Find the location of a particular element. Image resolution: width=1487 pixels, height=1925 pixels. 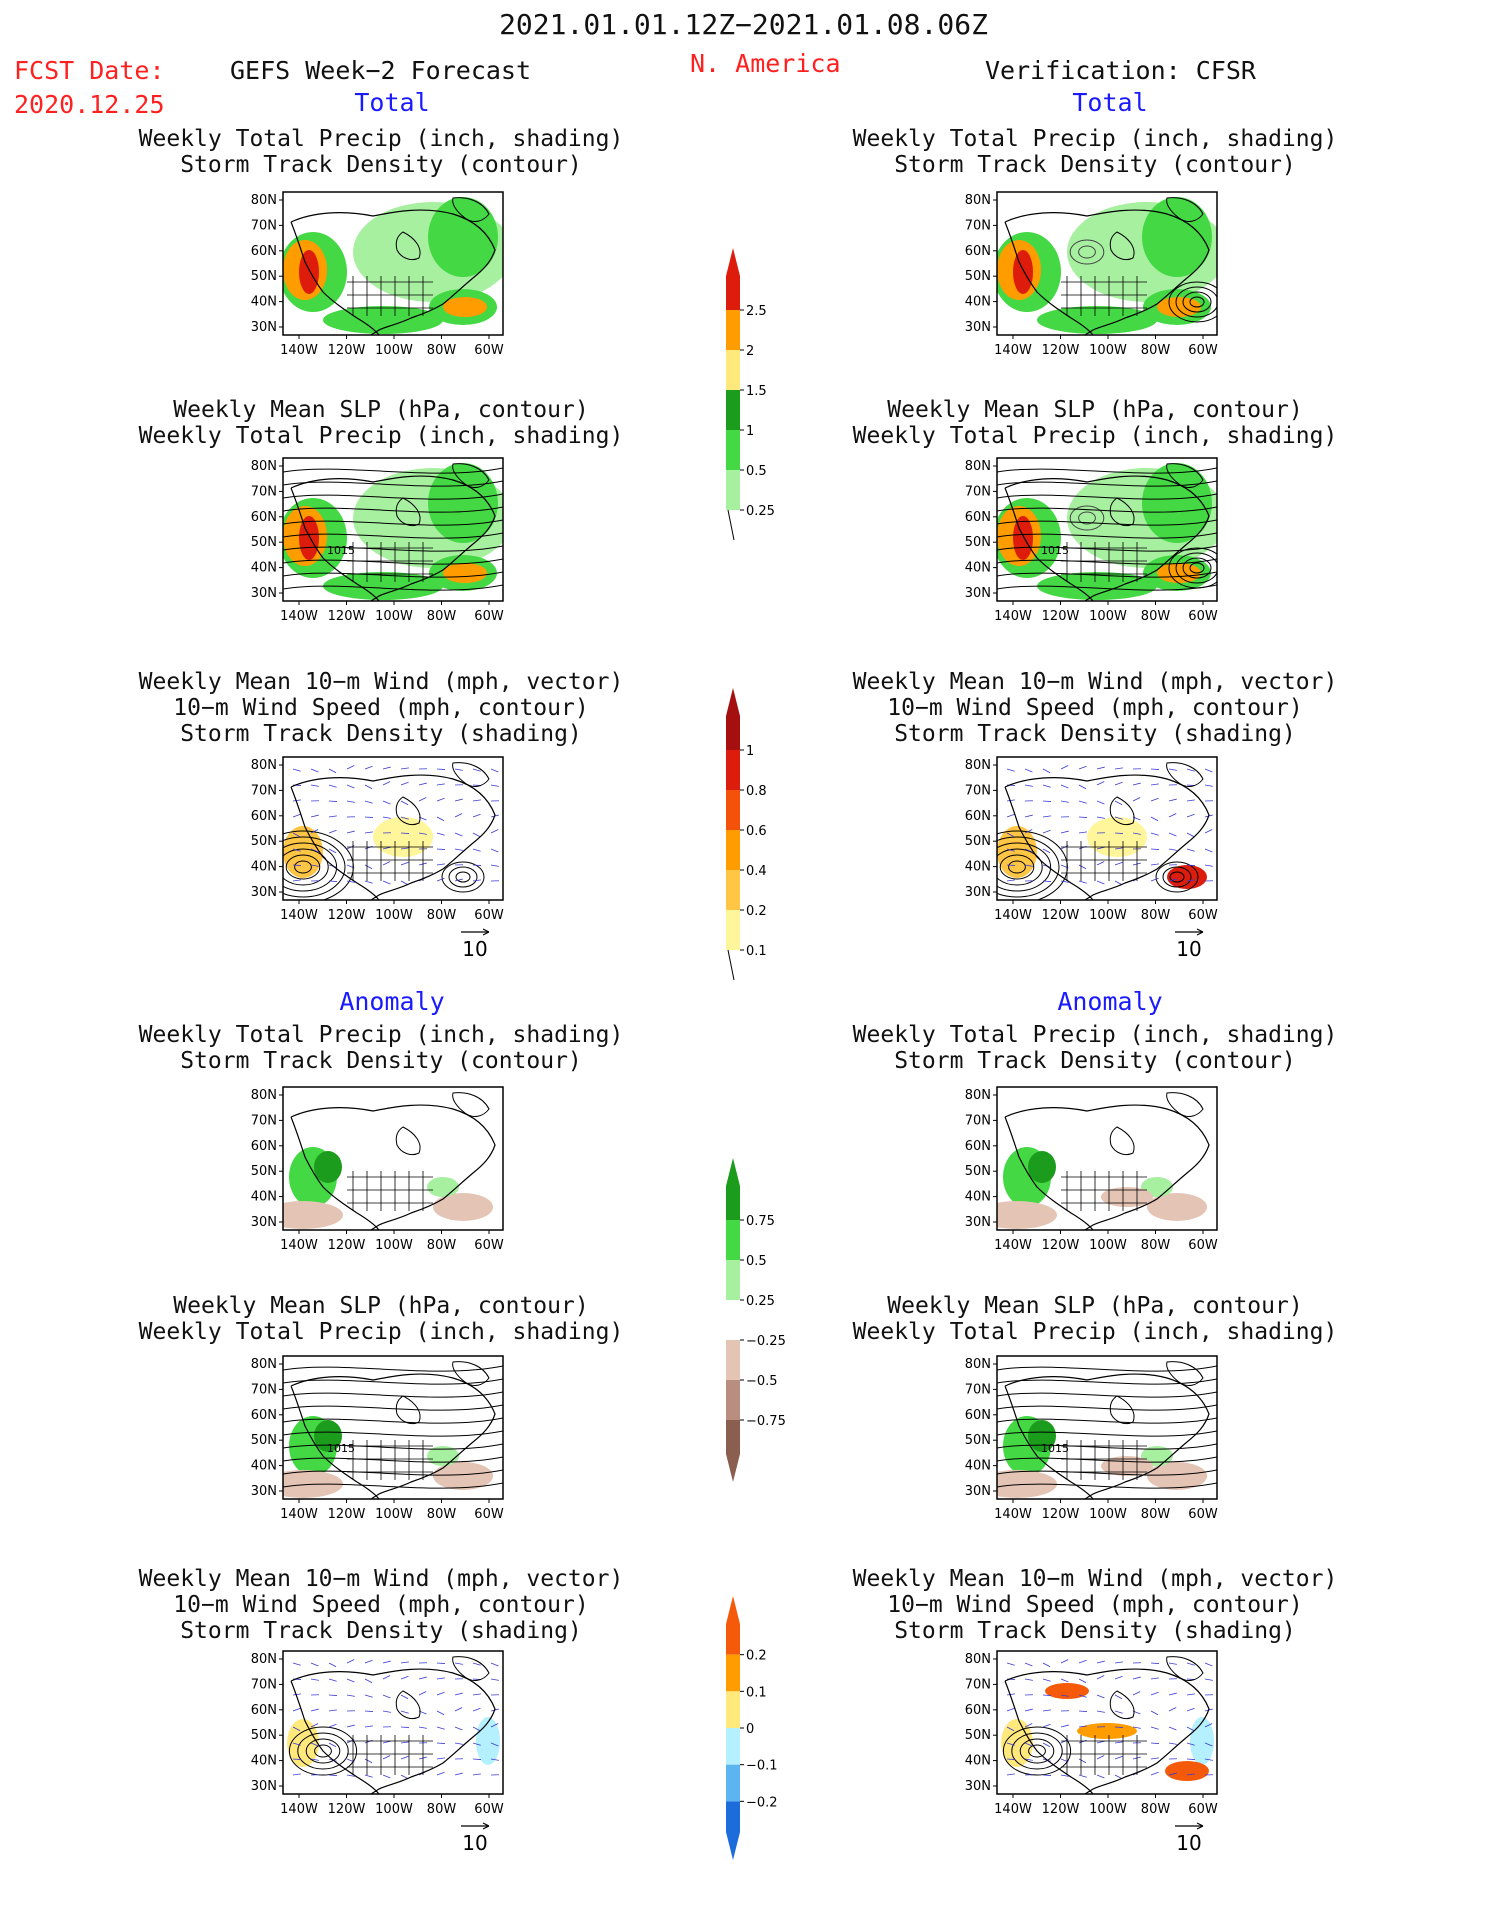

colorbar-label: 0.8 is located at coordinates (756, 791).